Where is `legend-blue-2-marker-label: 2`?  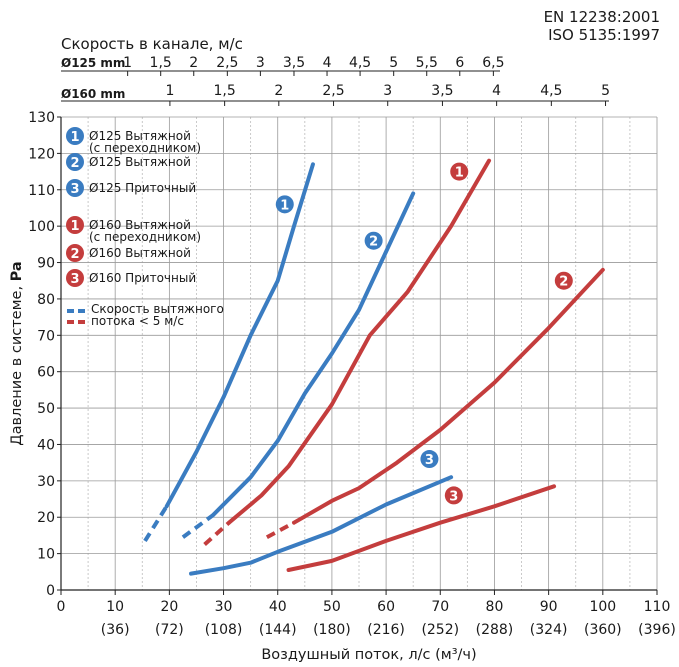 legend-blue-2-marker-label: 2 is located at coordinates (74, 163).